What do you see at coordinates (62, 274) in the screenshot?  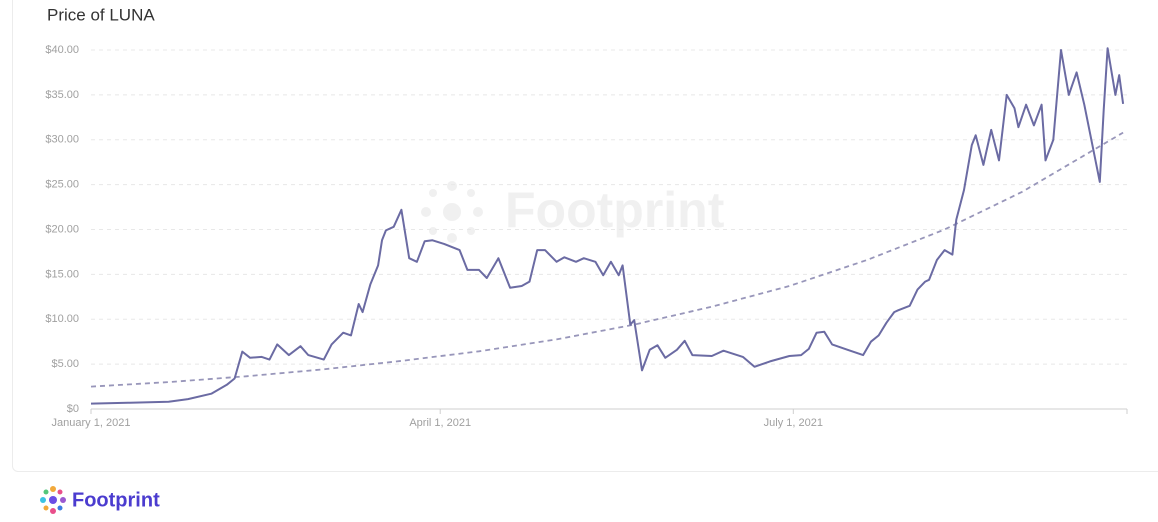 I see `y-tick-label: $15.00` at bounding box center [62, 274].